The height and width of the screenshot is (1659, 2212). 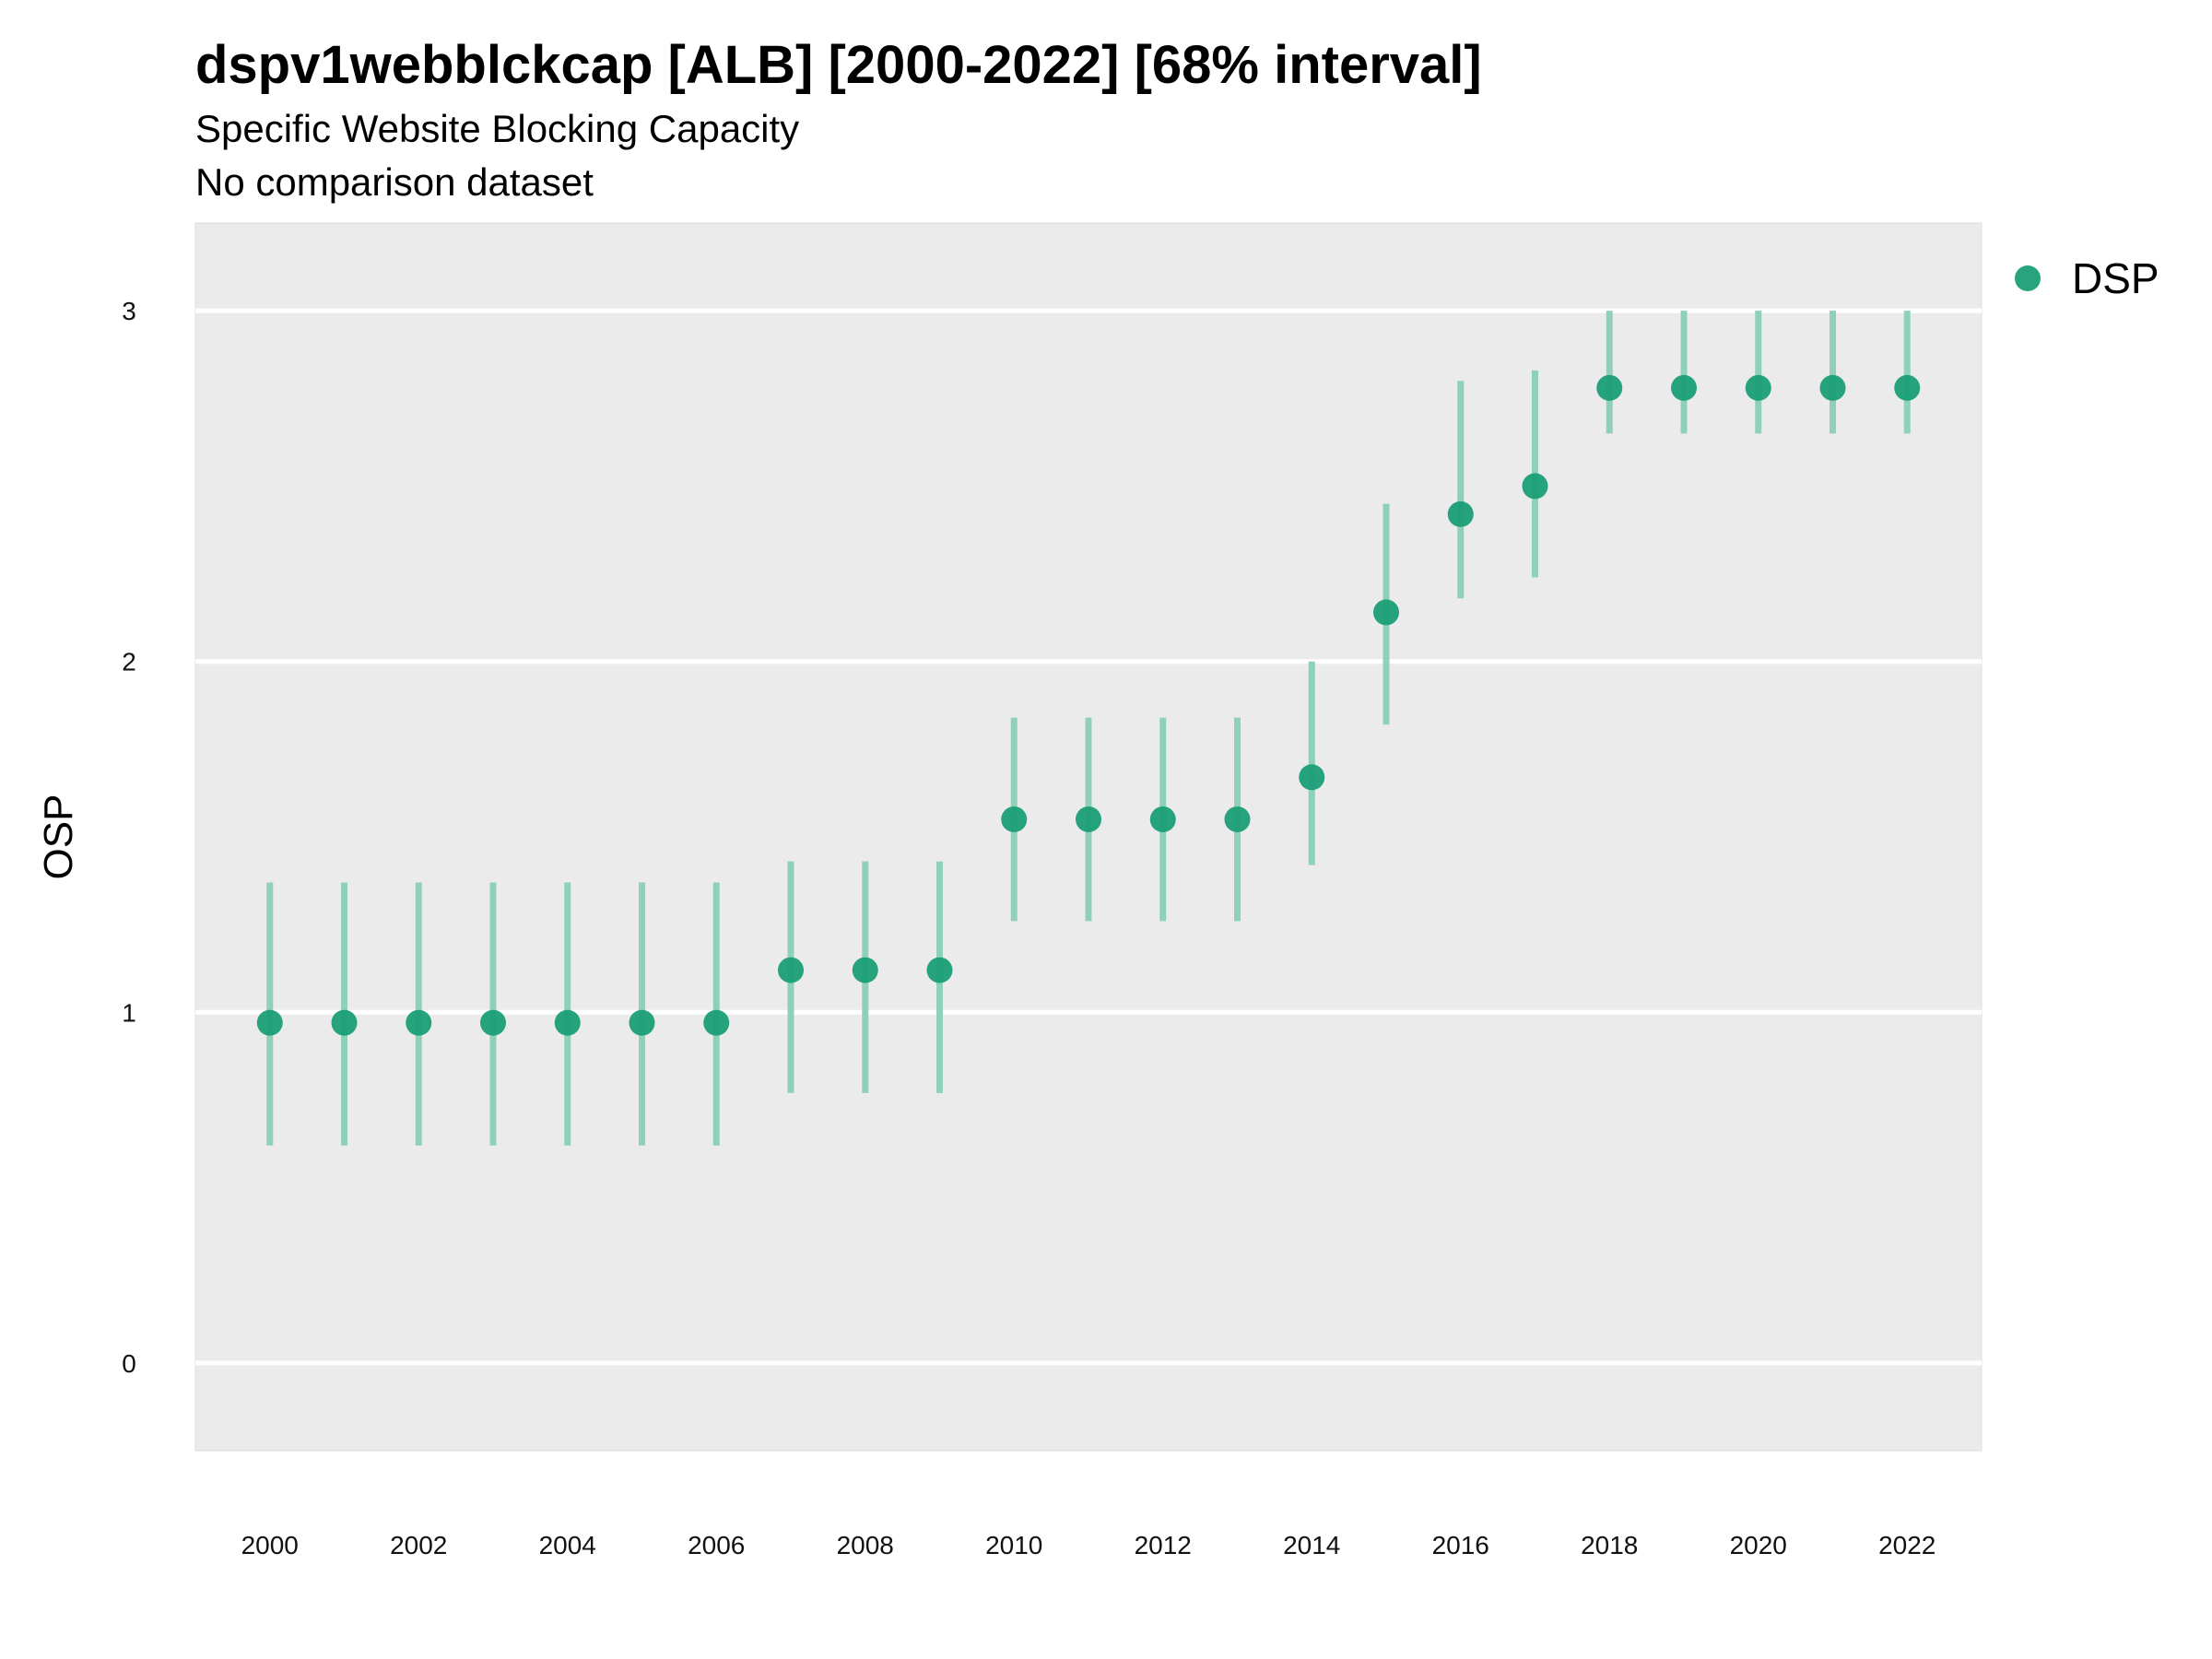 What do you see at coordinates (1311, 1545) in the screenshot?
I see `x-tick-label: 2014` at bounding box center [1311, 1545].